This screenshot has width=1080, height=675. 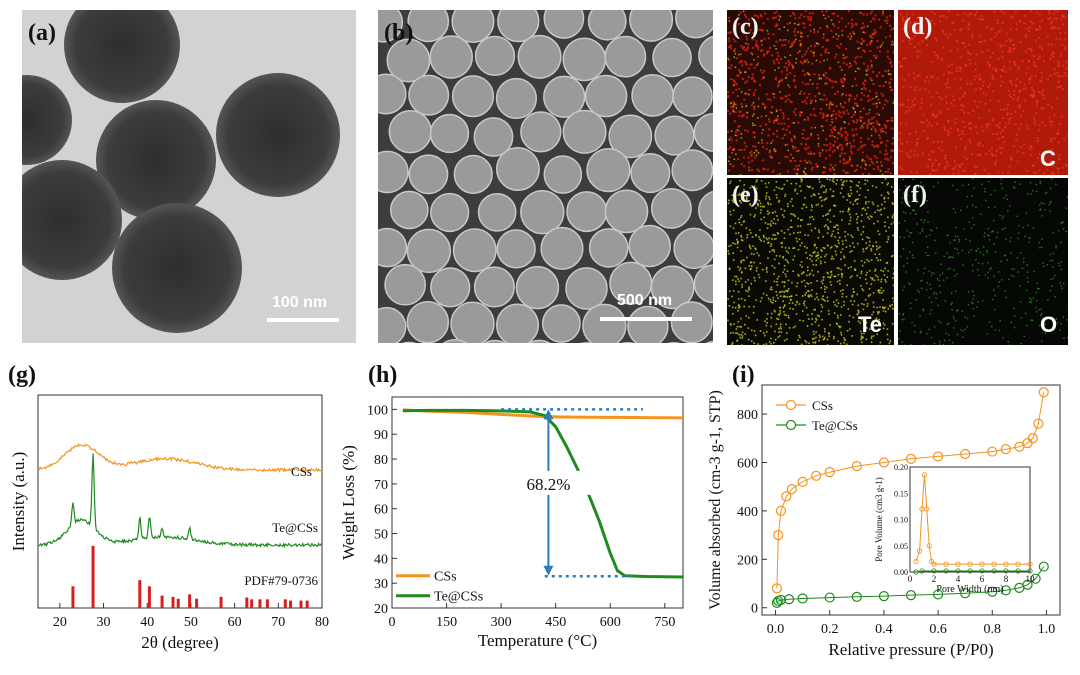 What do you see at coordinates (983, 261) in the screenshot?
I see `eds-map-oxygen` at bounding box center [983, 261].